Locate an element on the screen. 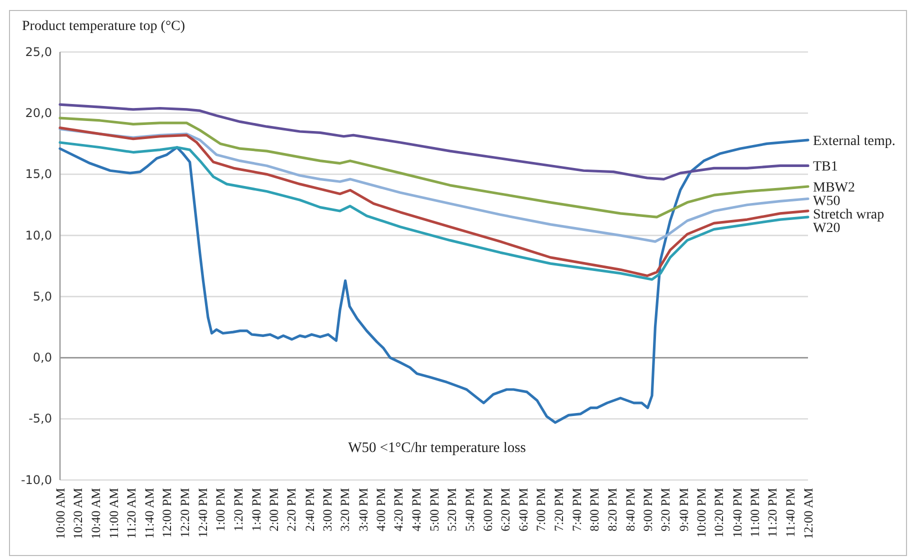 Image resolution: width=908 pixels, height=557 pixels. y-tick-label: 10,0 is located at coordinates (38, 235).